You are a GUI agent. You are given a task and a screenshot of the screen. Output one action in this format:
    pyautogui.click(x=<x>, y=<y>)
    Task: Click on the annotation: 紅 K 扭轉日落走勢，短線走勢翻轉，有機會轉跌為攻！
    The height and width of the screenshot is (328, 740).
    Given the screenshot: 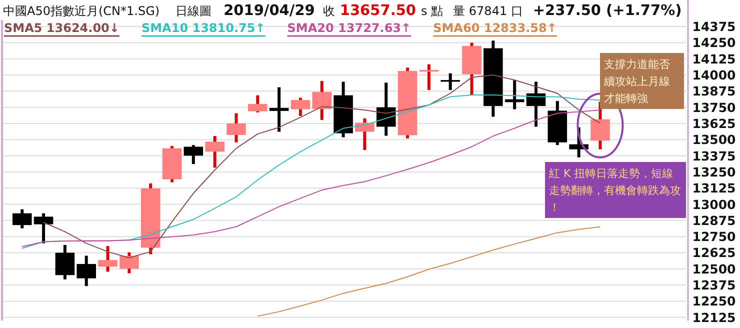 What is the action you would take?
    pyautogui.click(x=615, y=190)
    